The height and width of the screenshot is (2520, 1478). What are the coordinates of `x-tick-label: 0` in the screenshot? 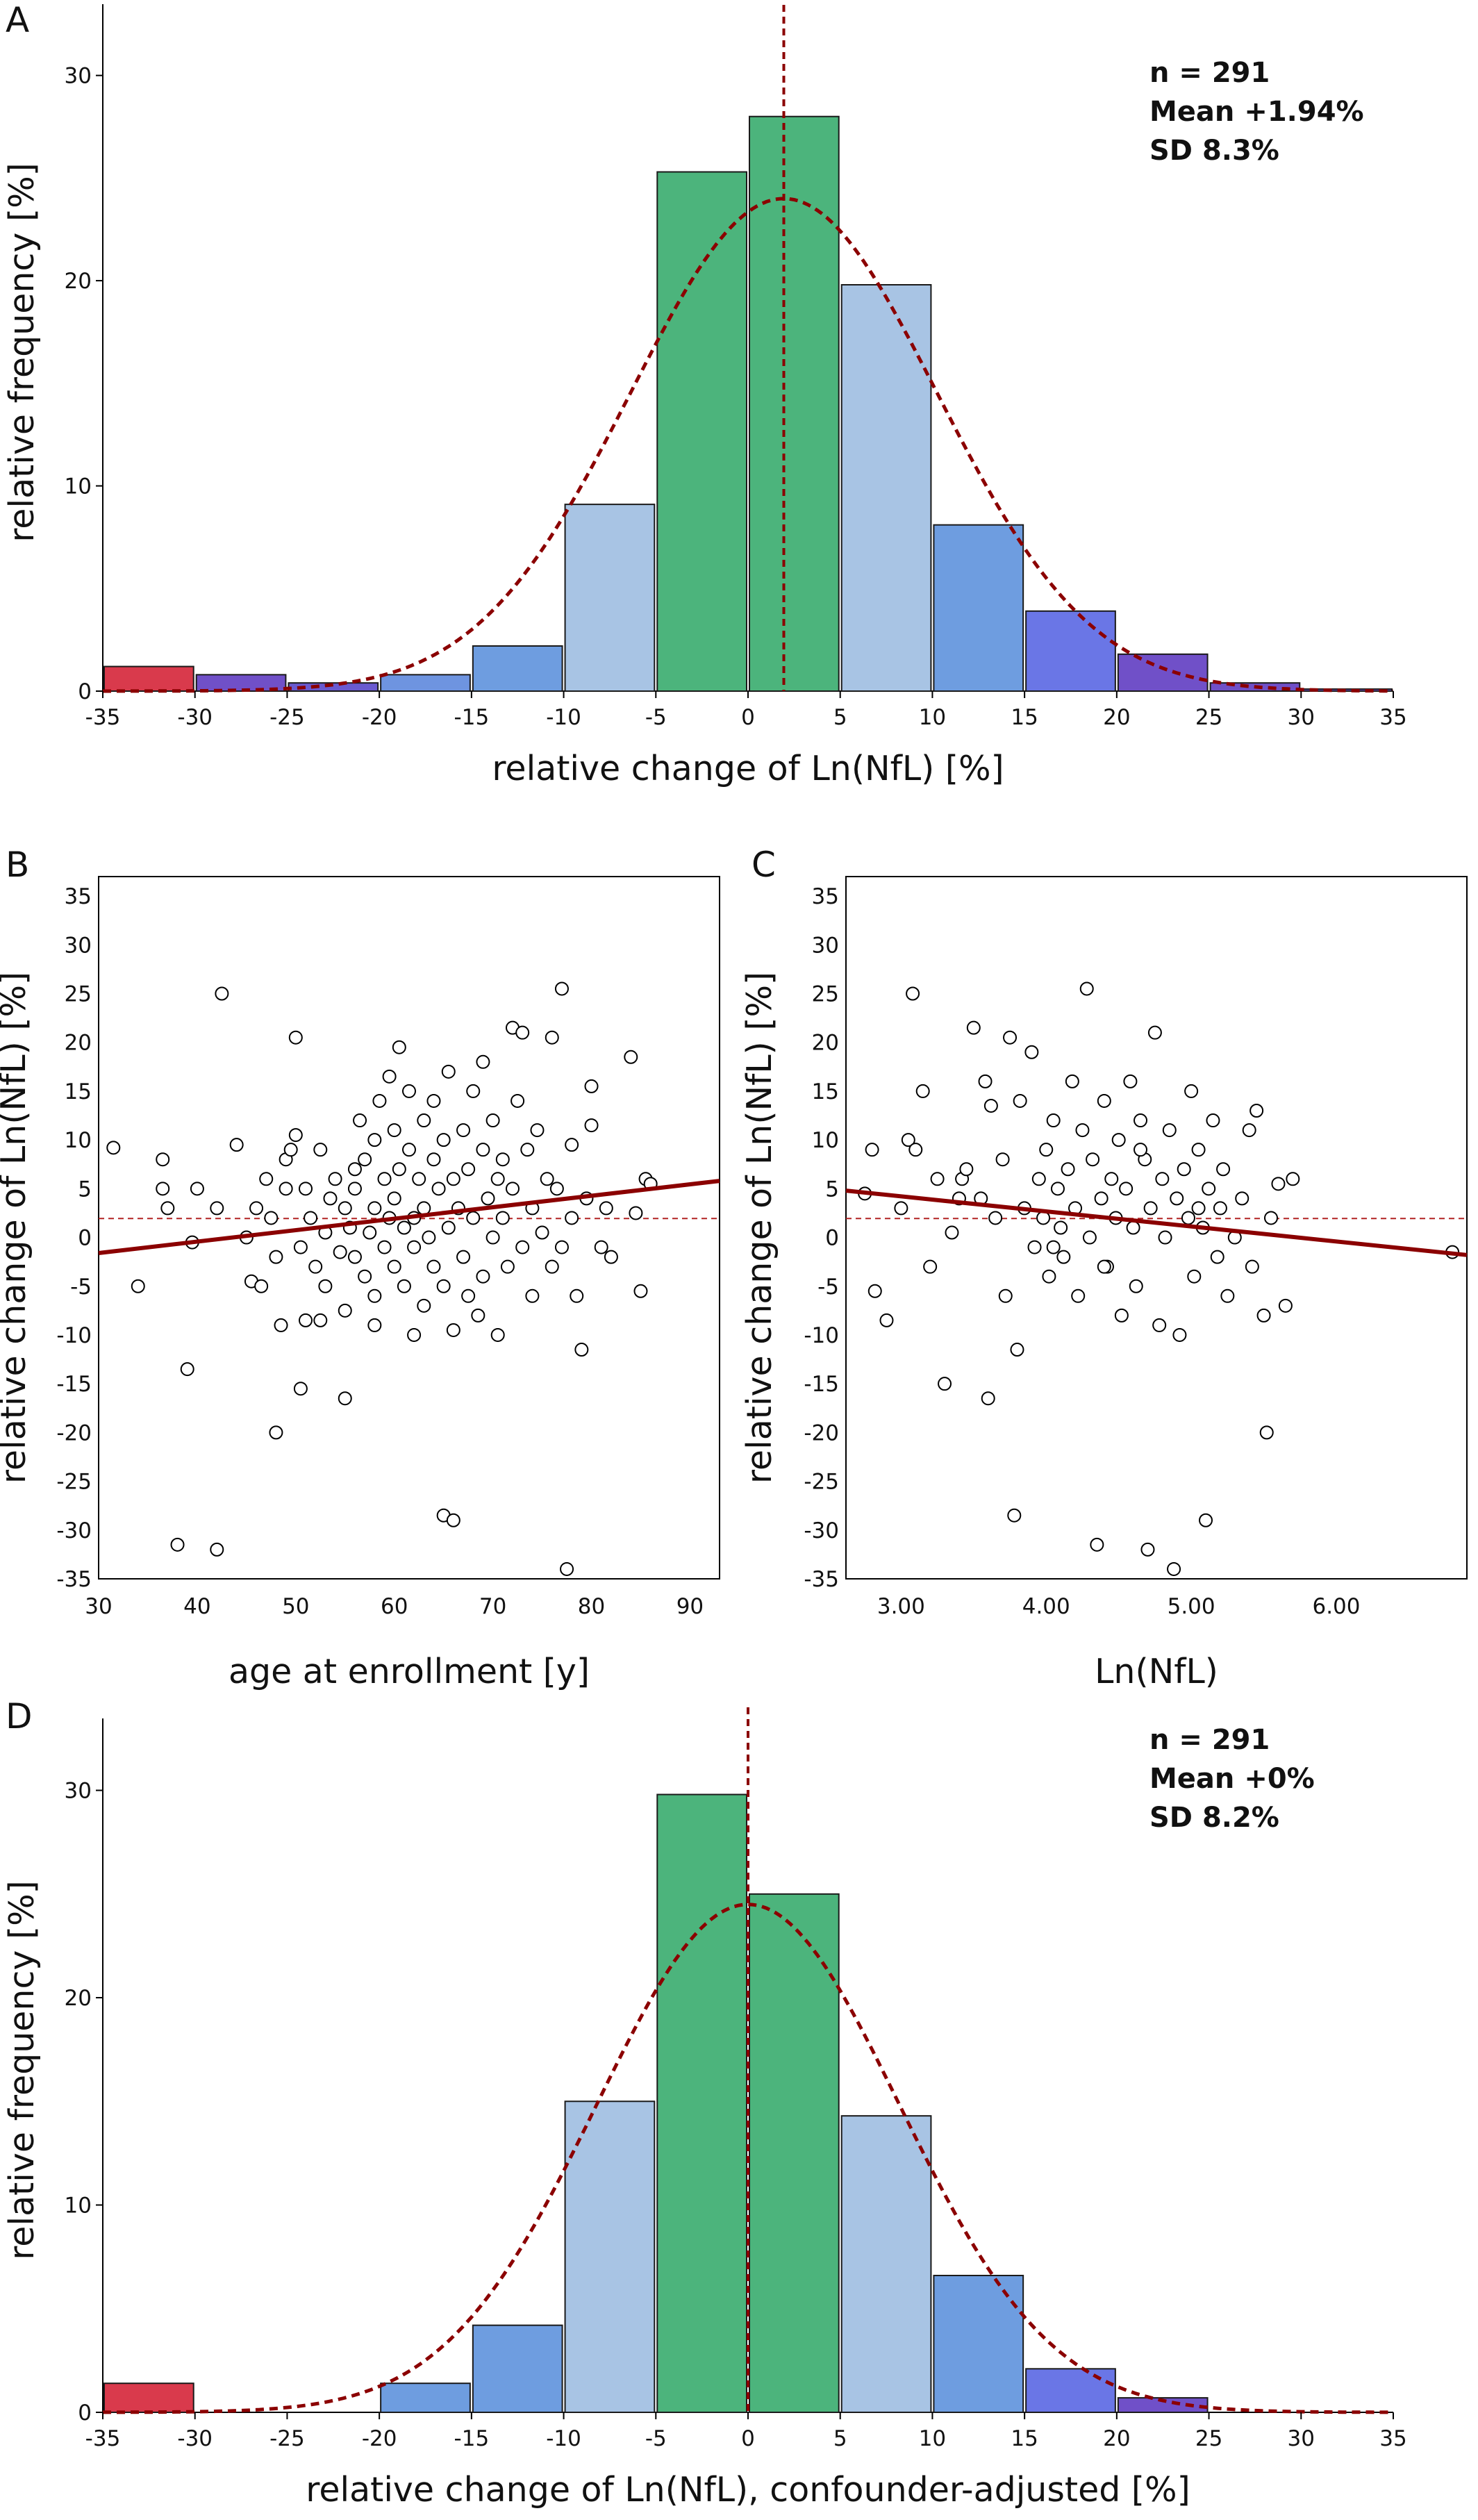 It's located at (748, 2438).